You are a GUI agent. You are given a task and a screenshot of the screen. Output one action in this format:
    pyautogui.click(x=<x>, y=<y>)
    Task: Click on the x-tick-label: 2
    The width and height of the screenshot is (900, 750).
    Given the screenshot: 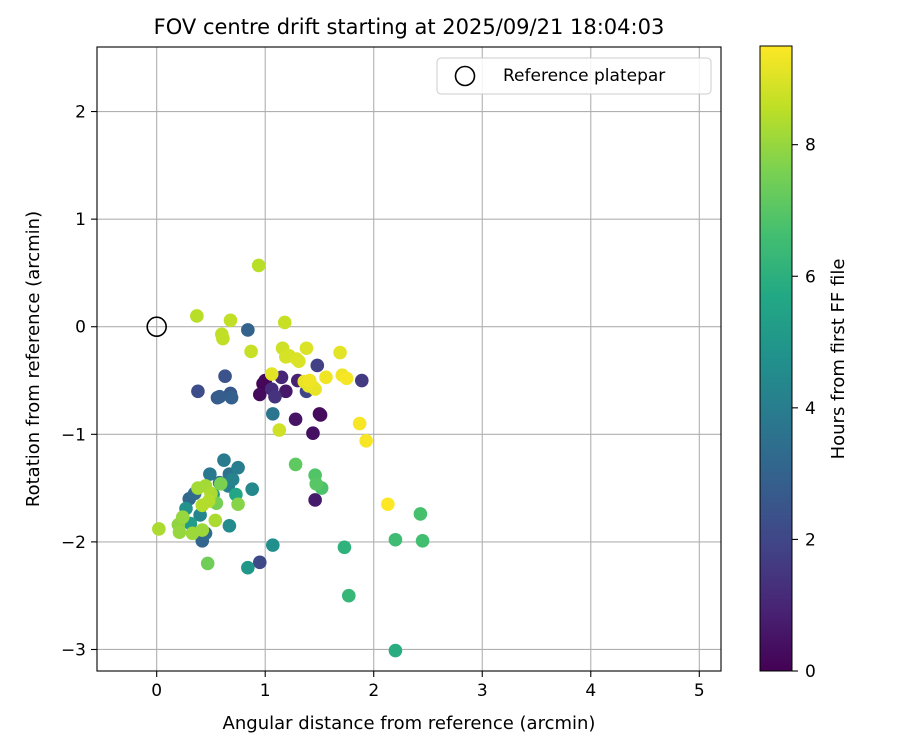 What is the action you would take?
    pyautogui.click(x=373, y=691)
    